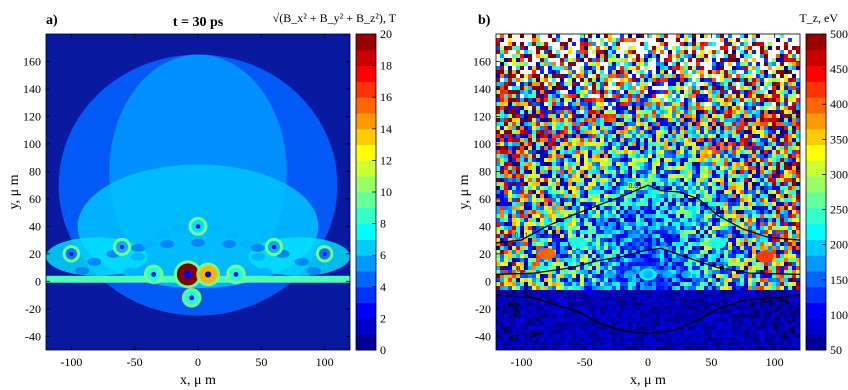  I want to click on panel-a-colorbar-step, so click(366, 247).